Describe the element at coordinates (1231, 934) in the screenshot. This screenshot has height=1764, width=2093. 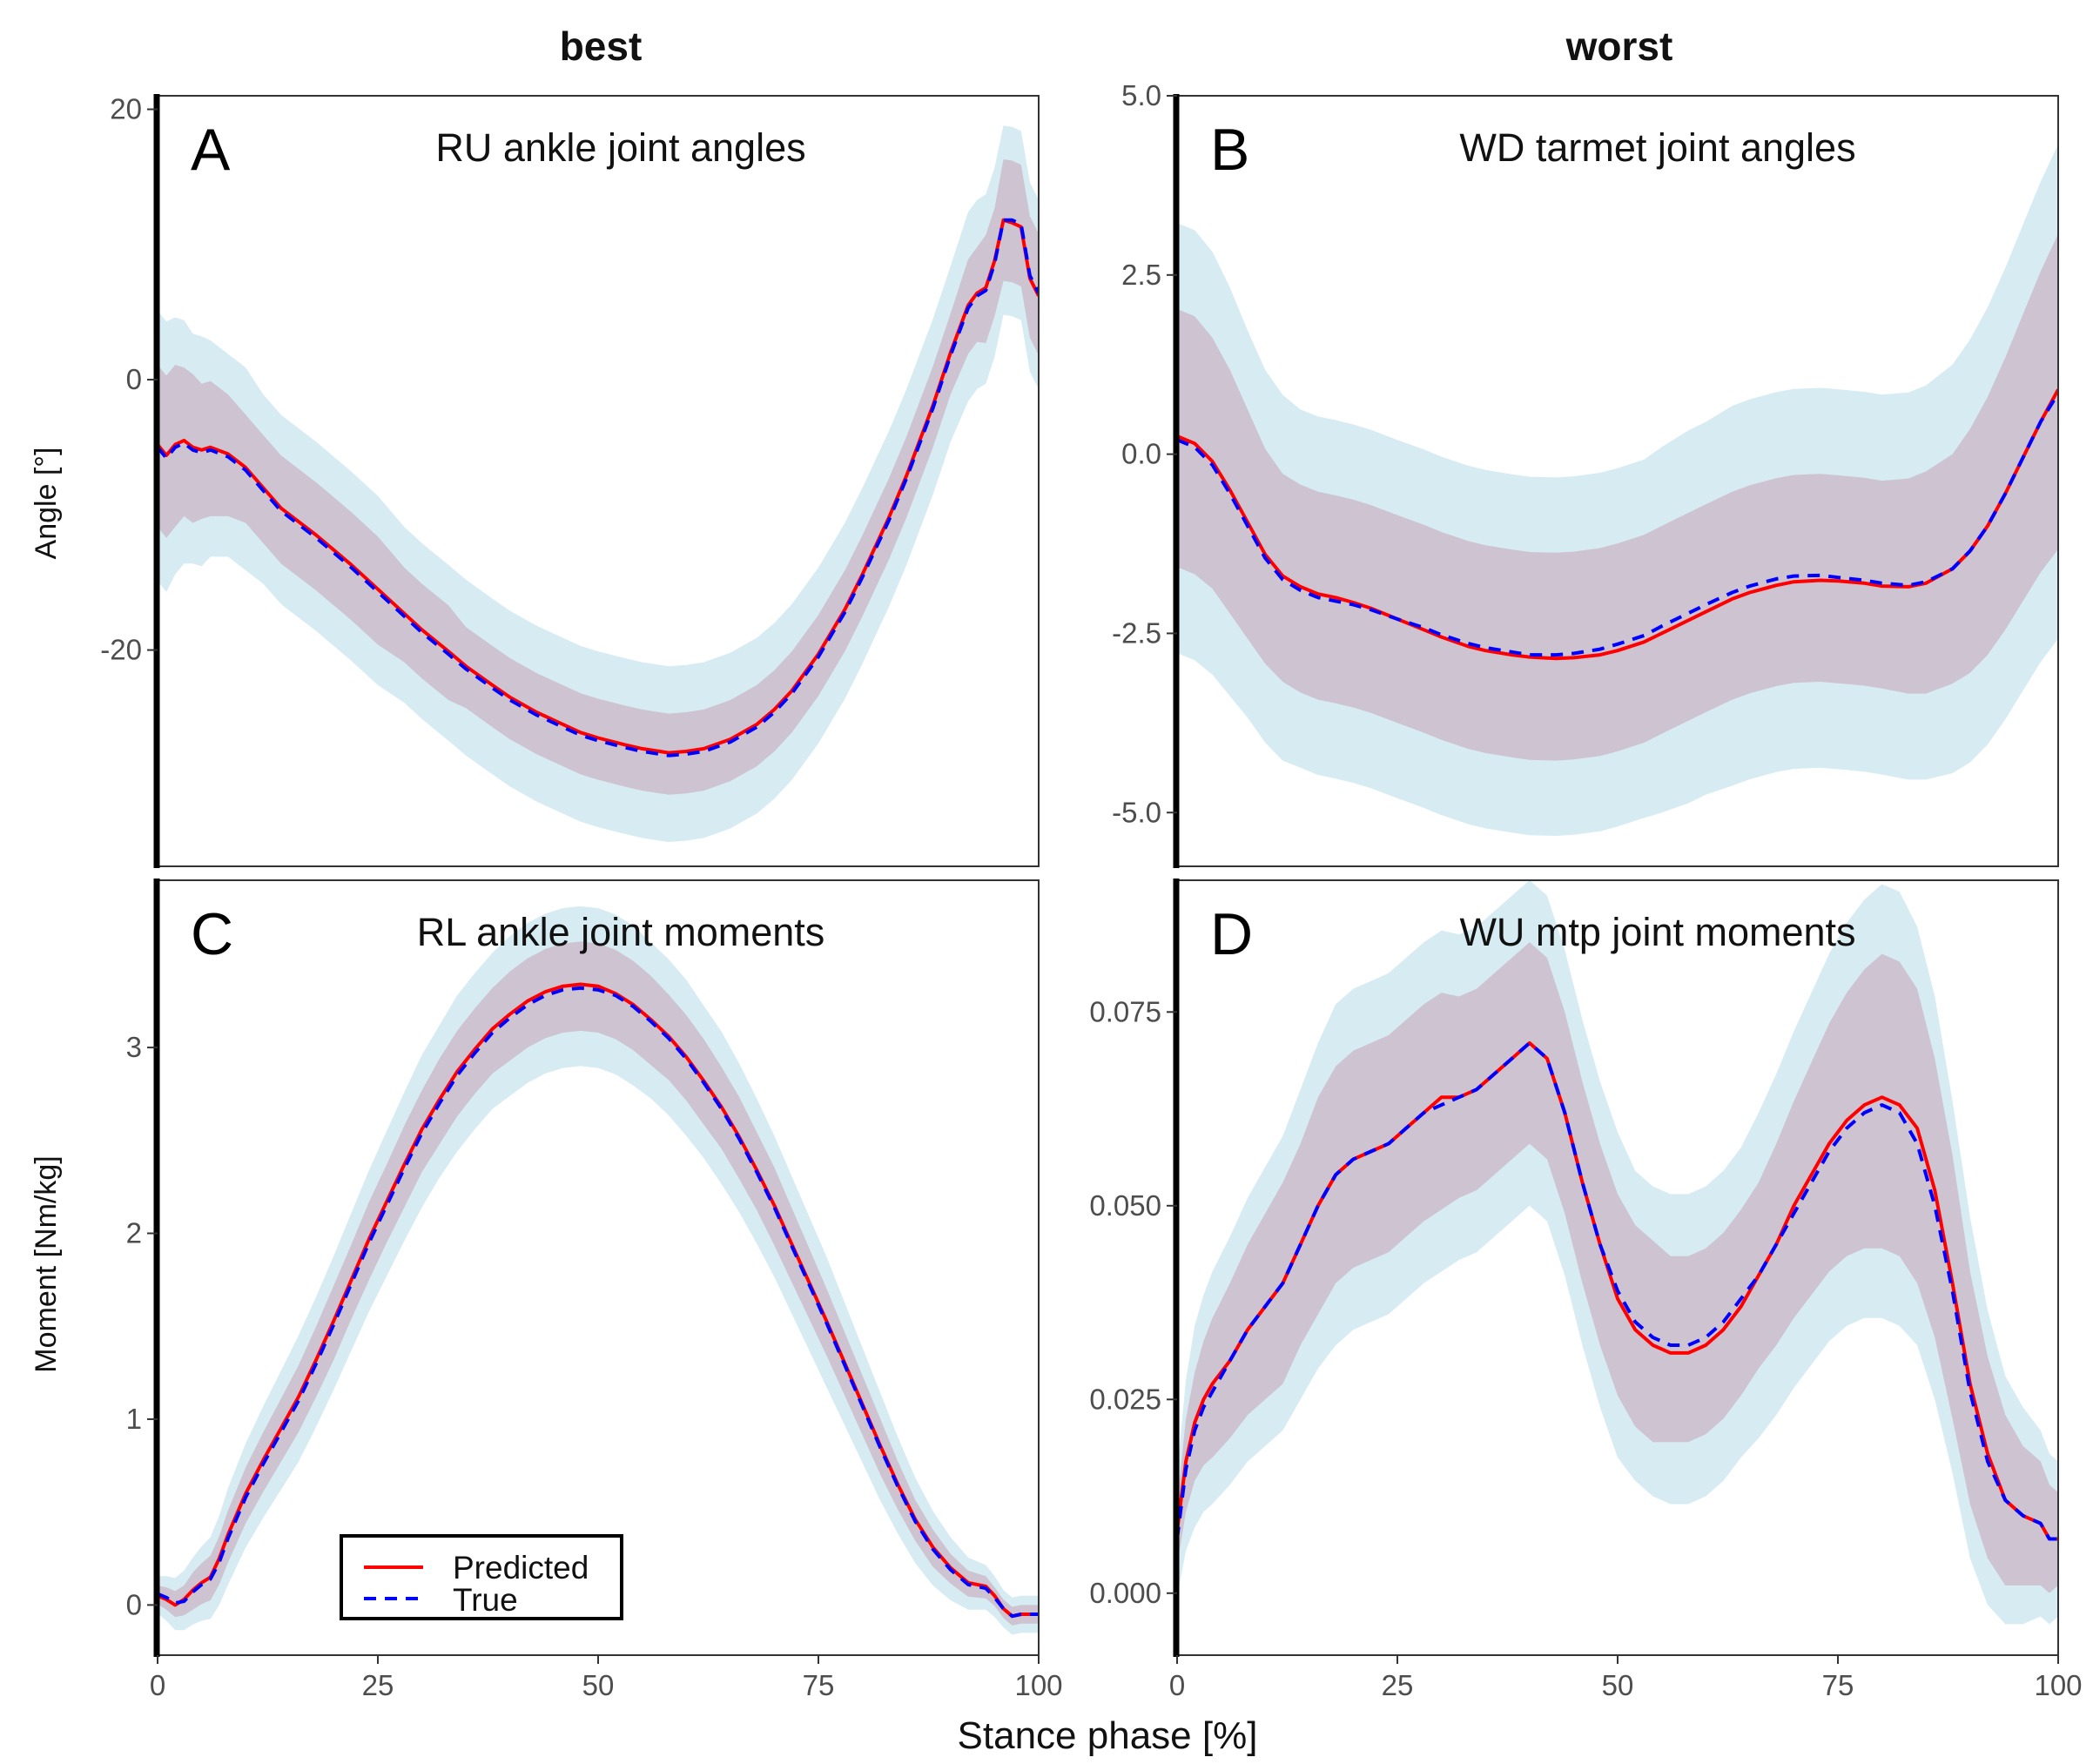
I see `panel-d-letter: D` at that location.